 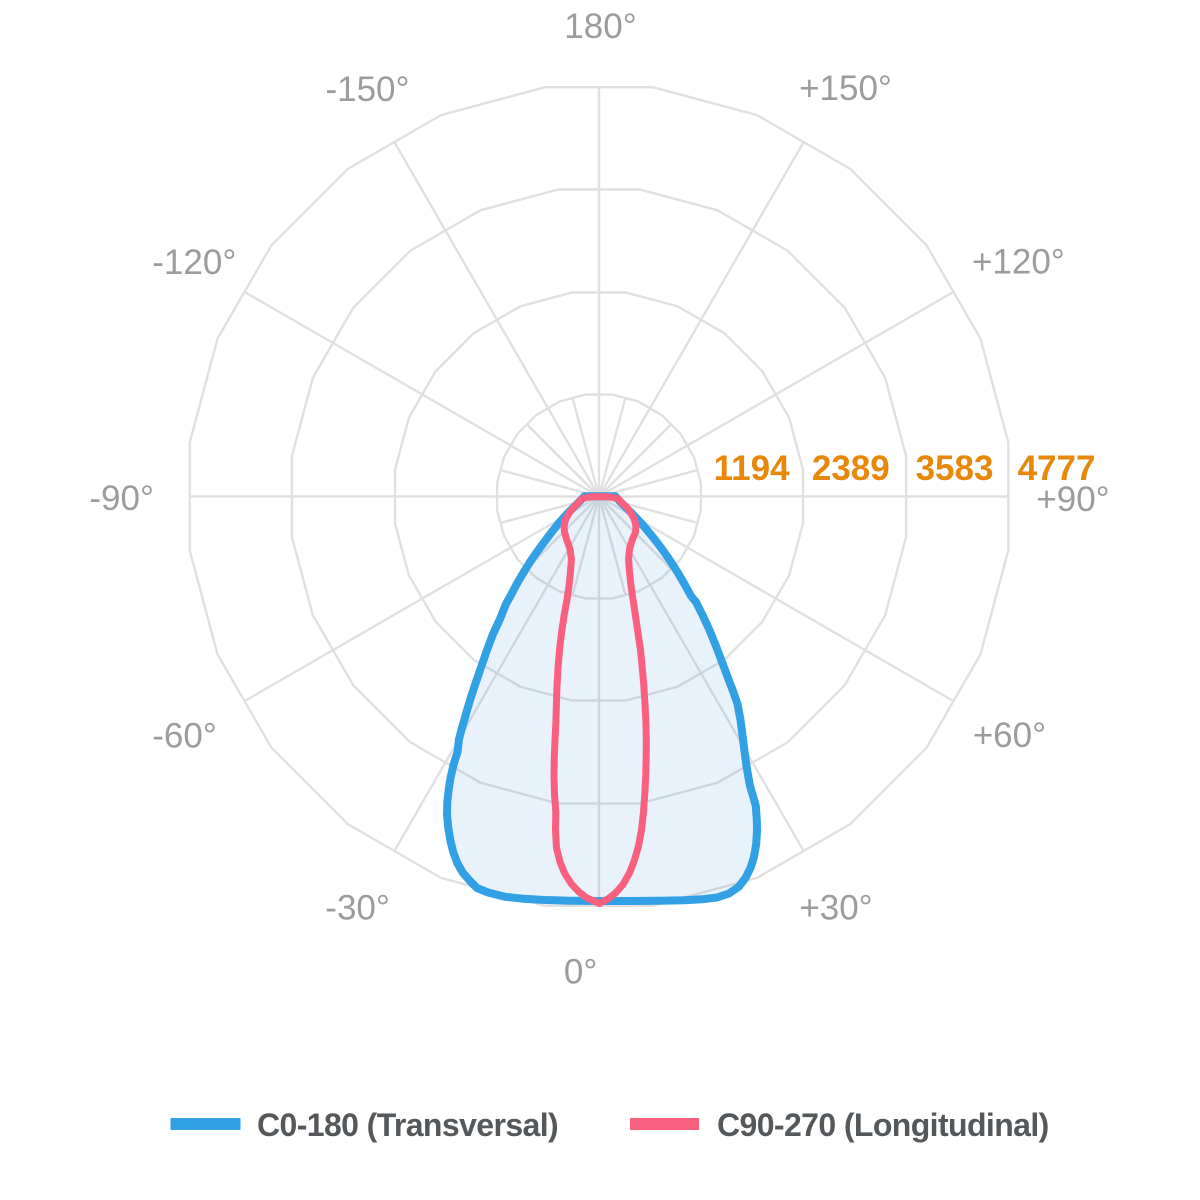 What do you see at coordinates (184, 735) in the screenshot?
I see `svg-text: -60°` at bounding box center [184, 735].